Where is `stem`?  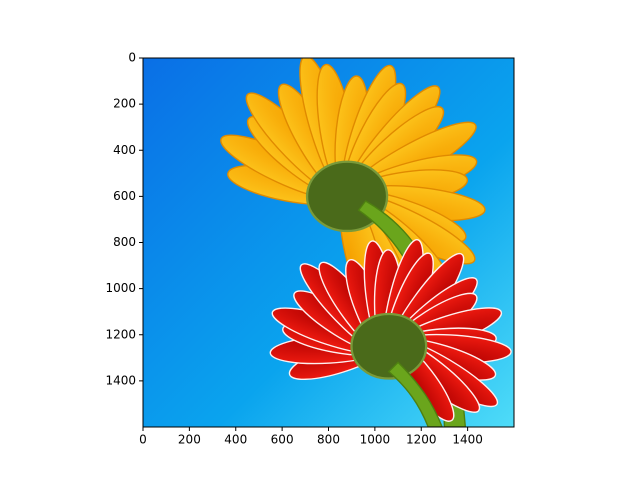
stem is located at coordinates (415, 394).